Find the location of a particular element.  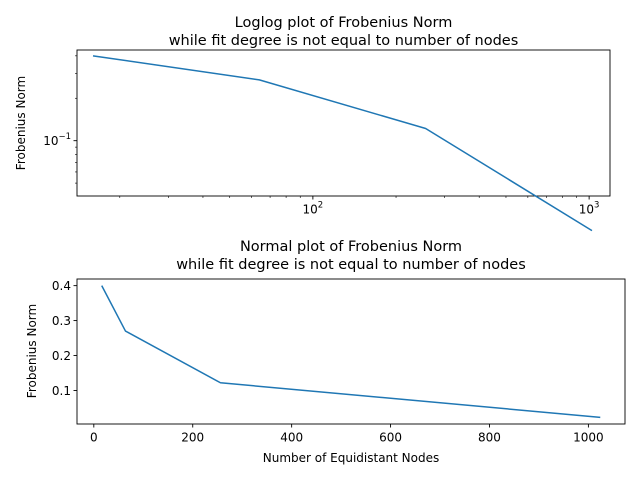

normal-y-ticks: 0.1 0.2 0.3 0.4 is located at coordinates (64, 338).